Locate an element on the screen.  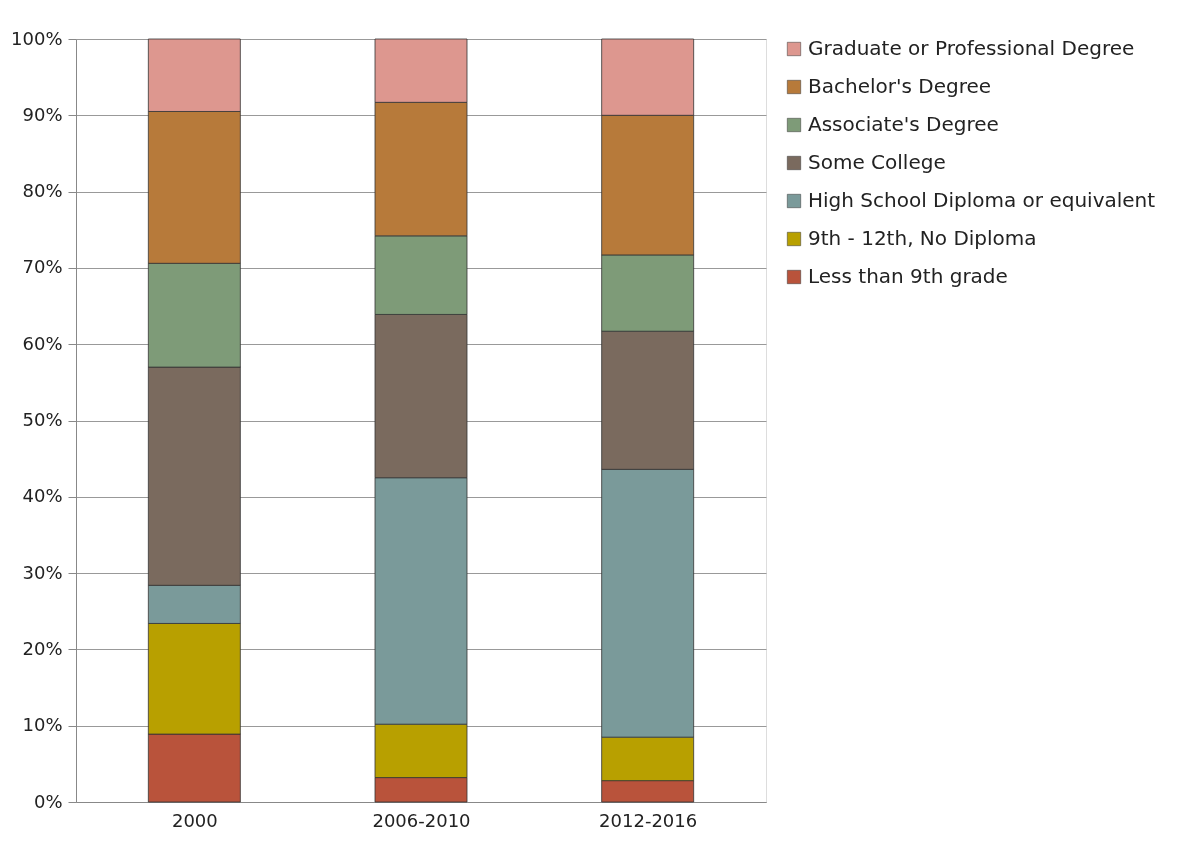
y-tick-label: 80% is located at coordinates (42, 191).